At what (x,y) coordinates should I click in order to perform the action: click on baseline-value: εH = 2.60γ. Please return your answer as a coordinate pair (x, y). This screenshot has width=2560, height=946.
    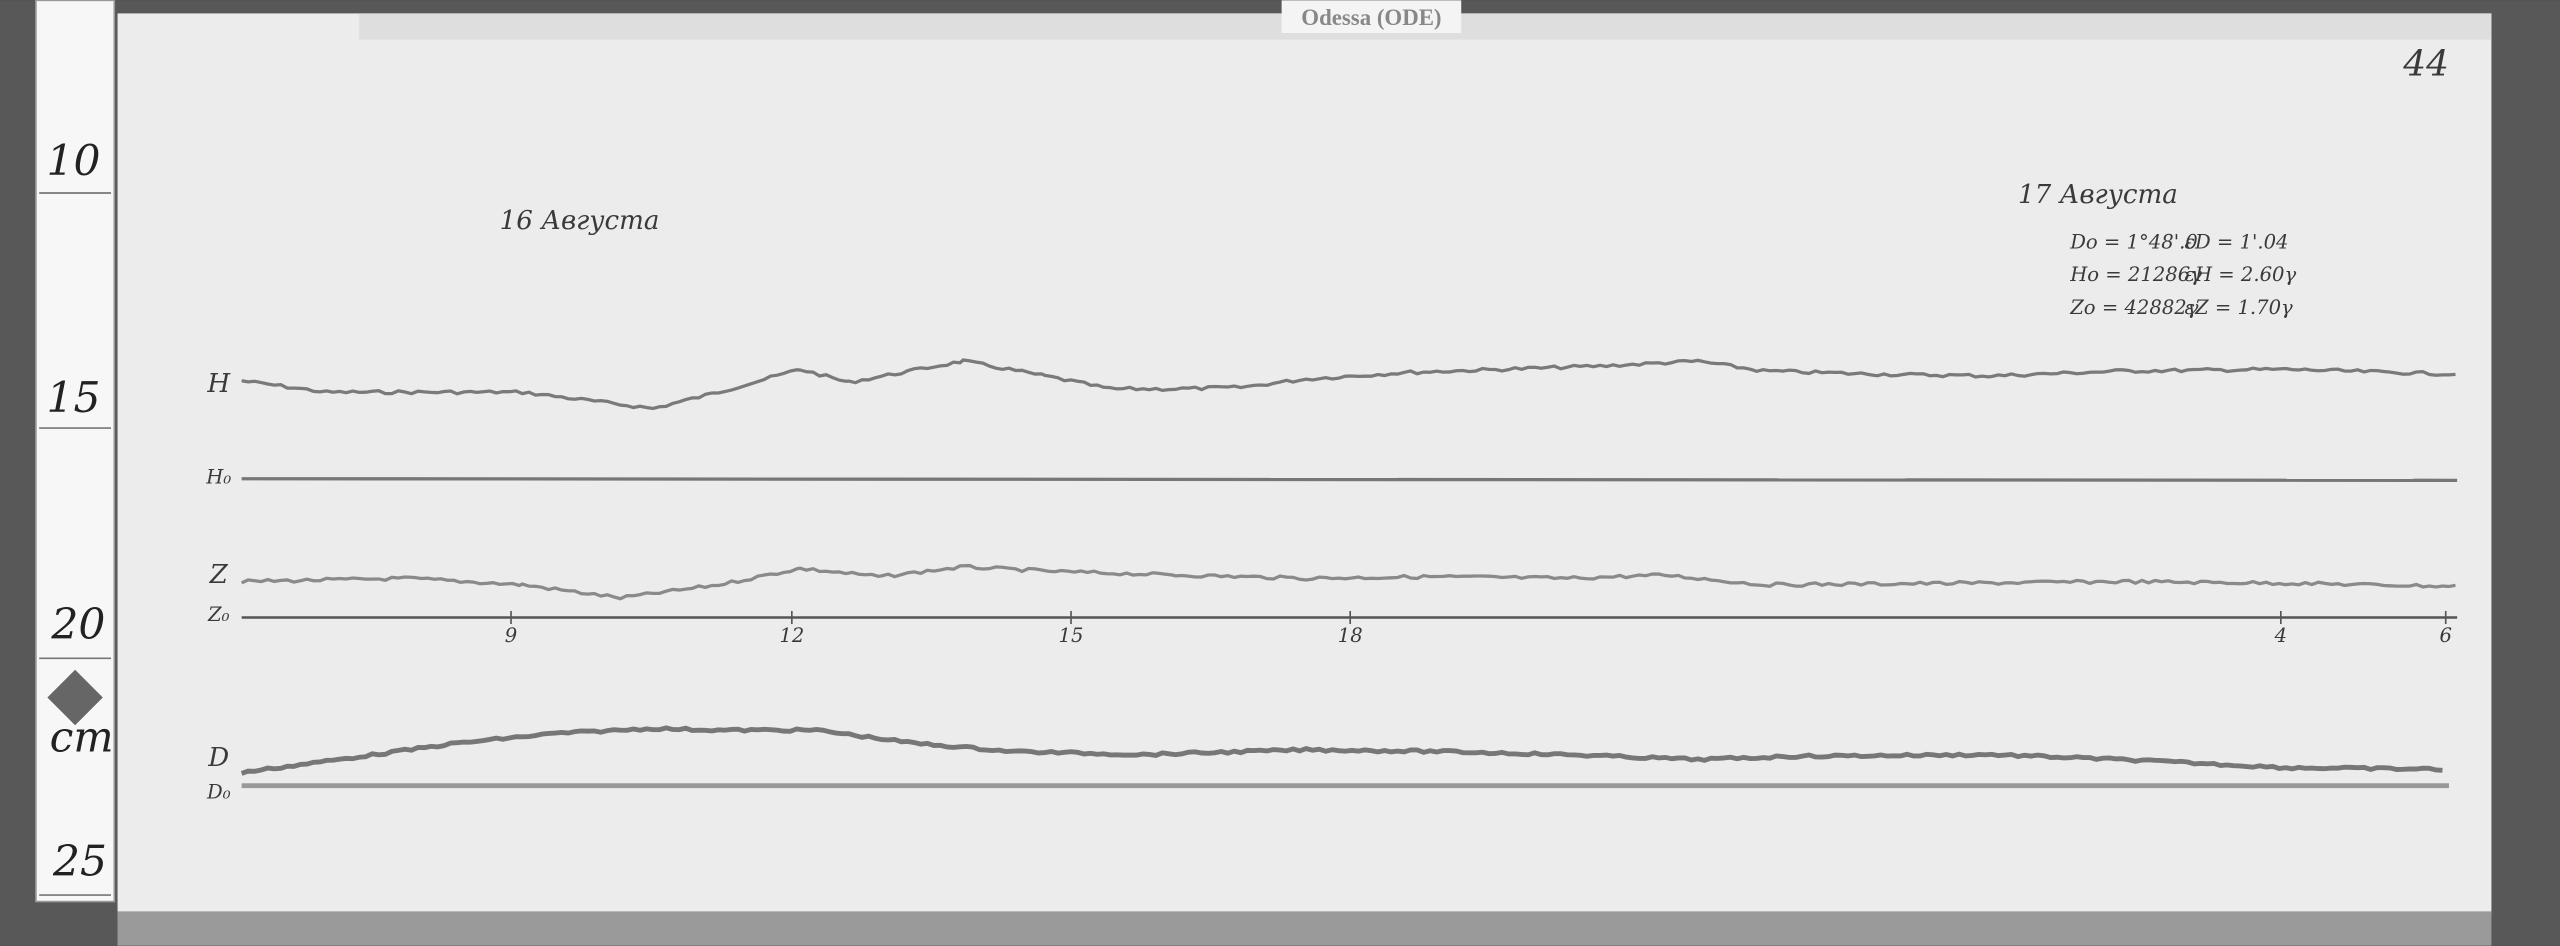
    Looking at the image, I should click on (2240, 274).